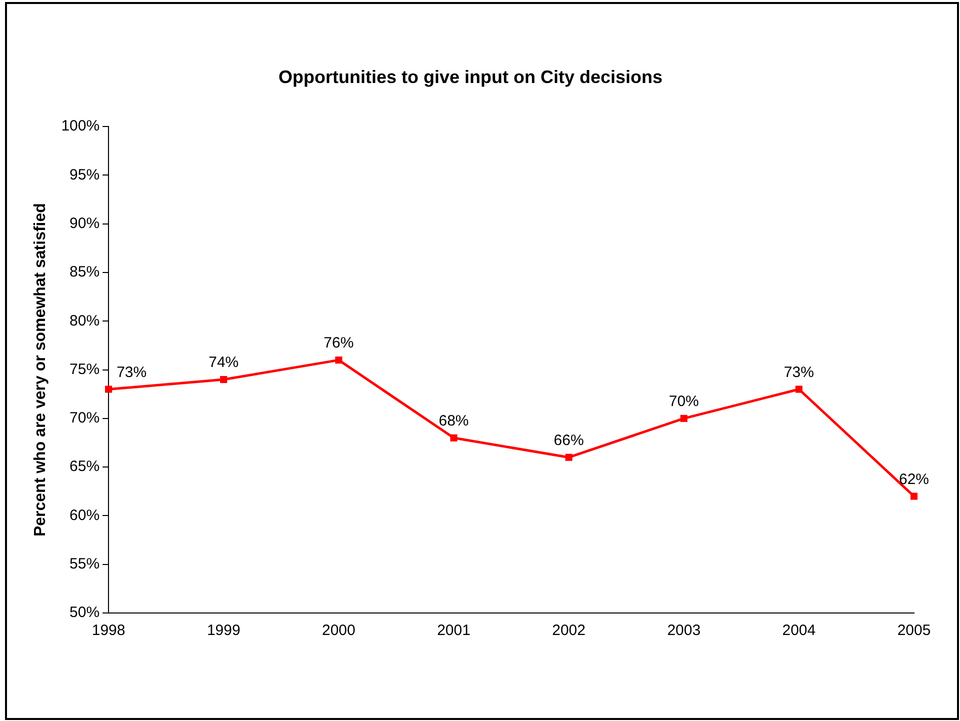  What do you see at coordinates (339, 343) in the screenshot?
I see `data-label: 76%` at bounding box center [339, 343].